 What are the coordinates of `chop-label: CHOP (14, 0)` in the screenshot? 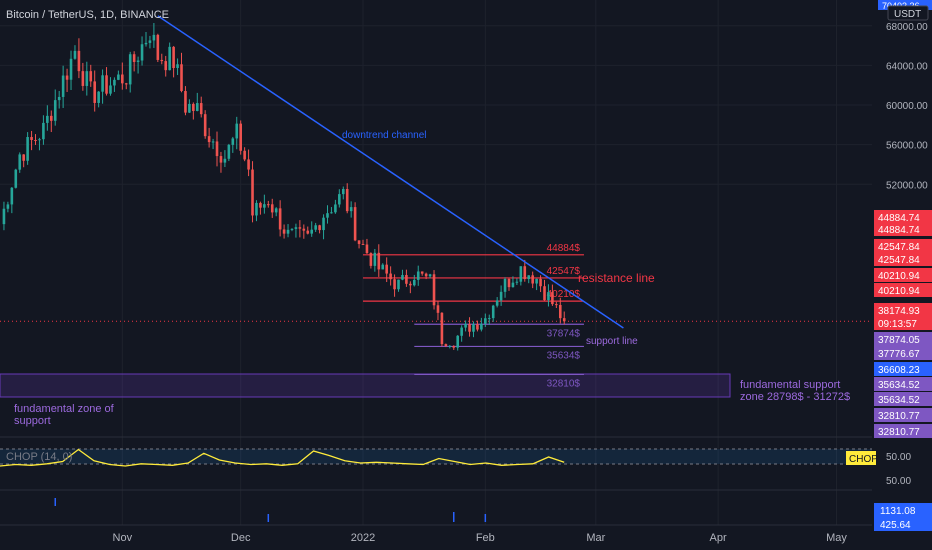 It's located at (39, 457).